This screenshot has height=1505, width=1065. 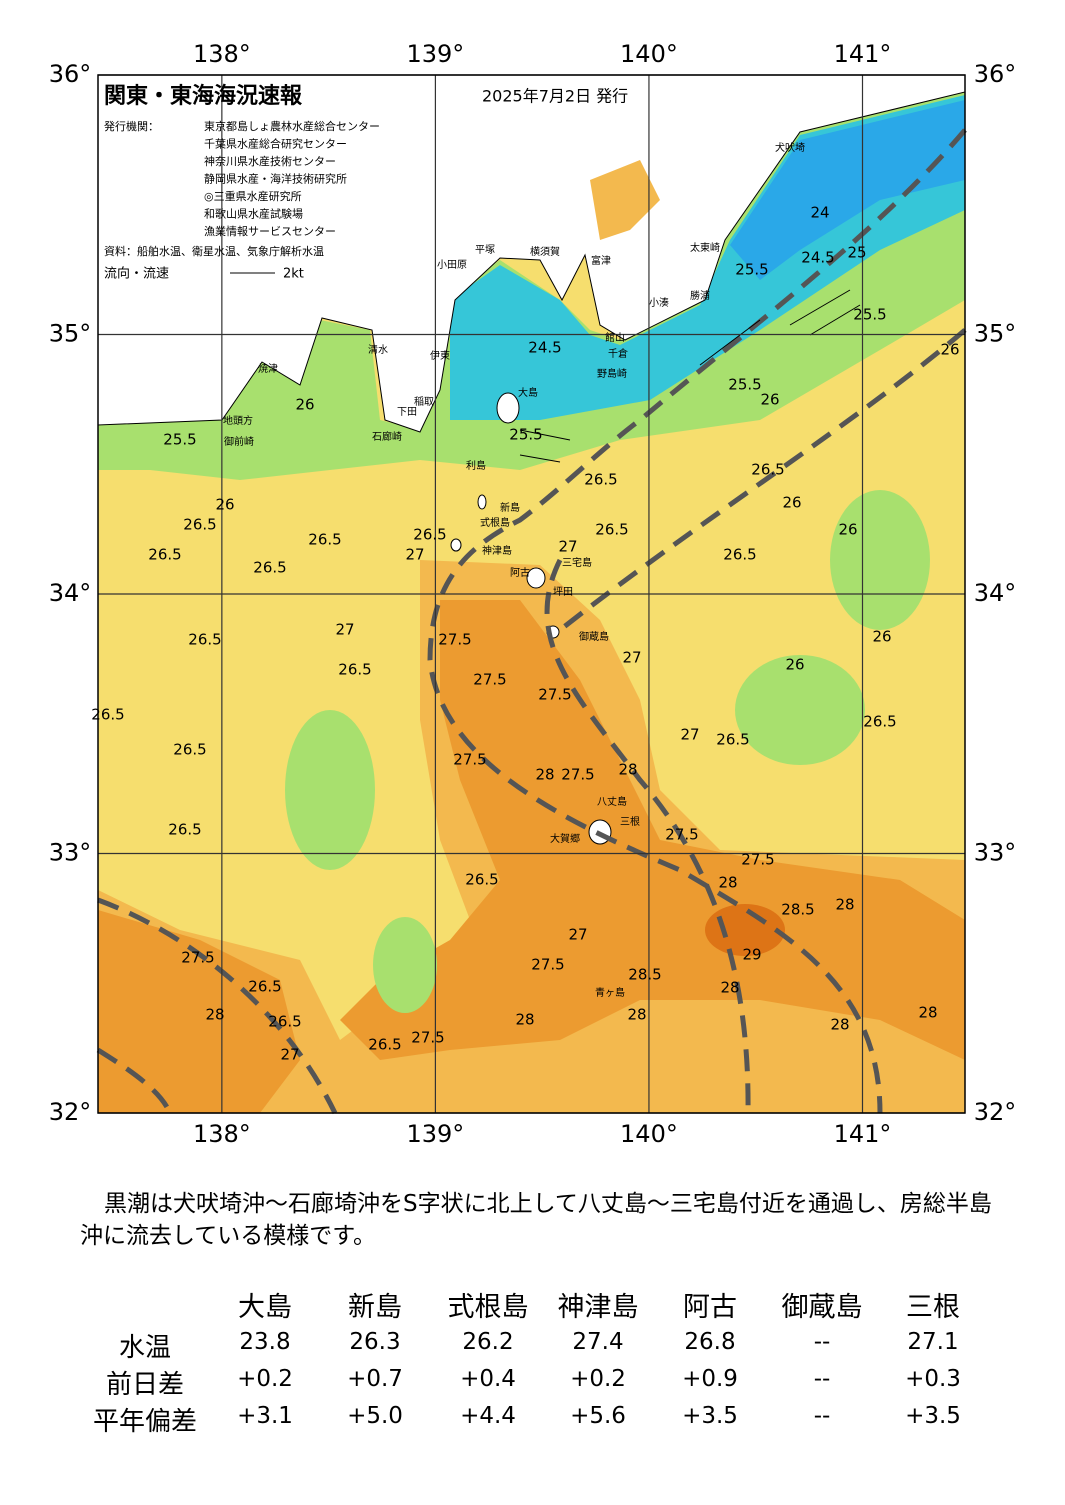 What do you see at coordinates (253, 214) in the screenshot?
I see `issuer: 和歌山県水産試験場` at bounding box center [253, 214].